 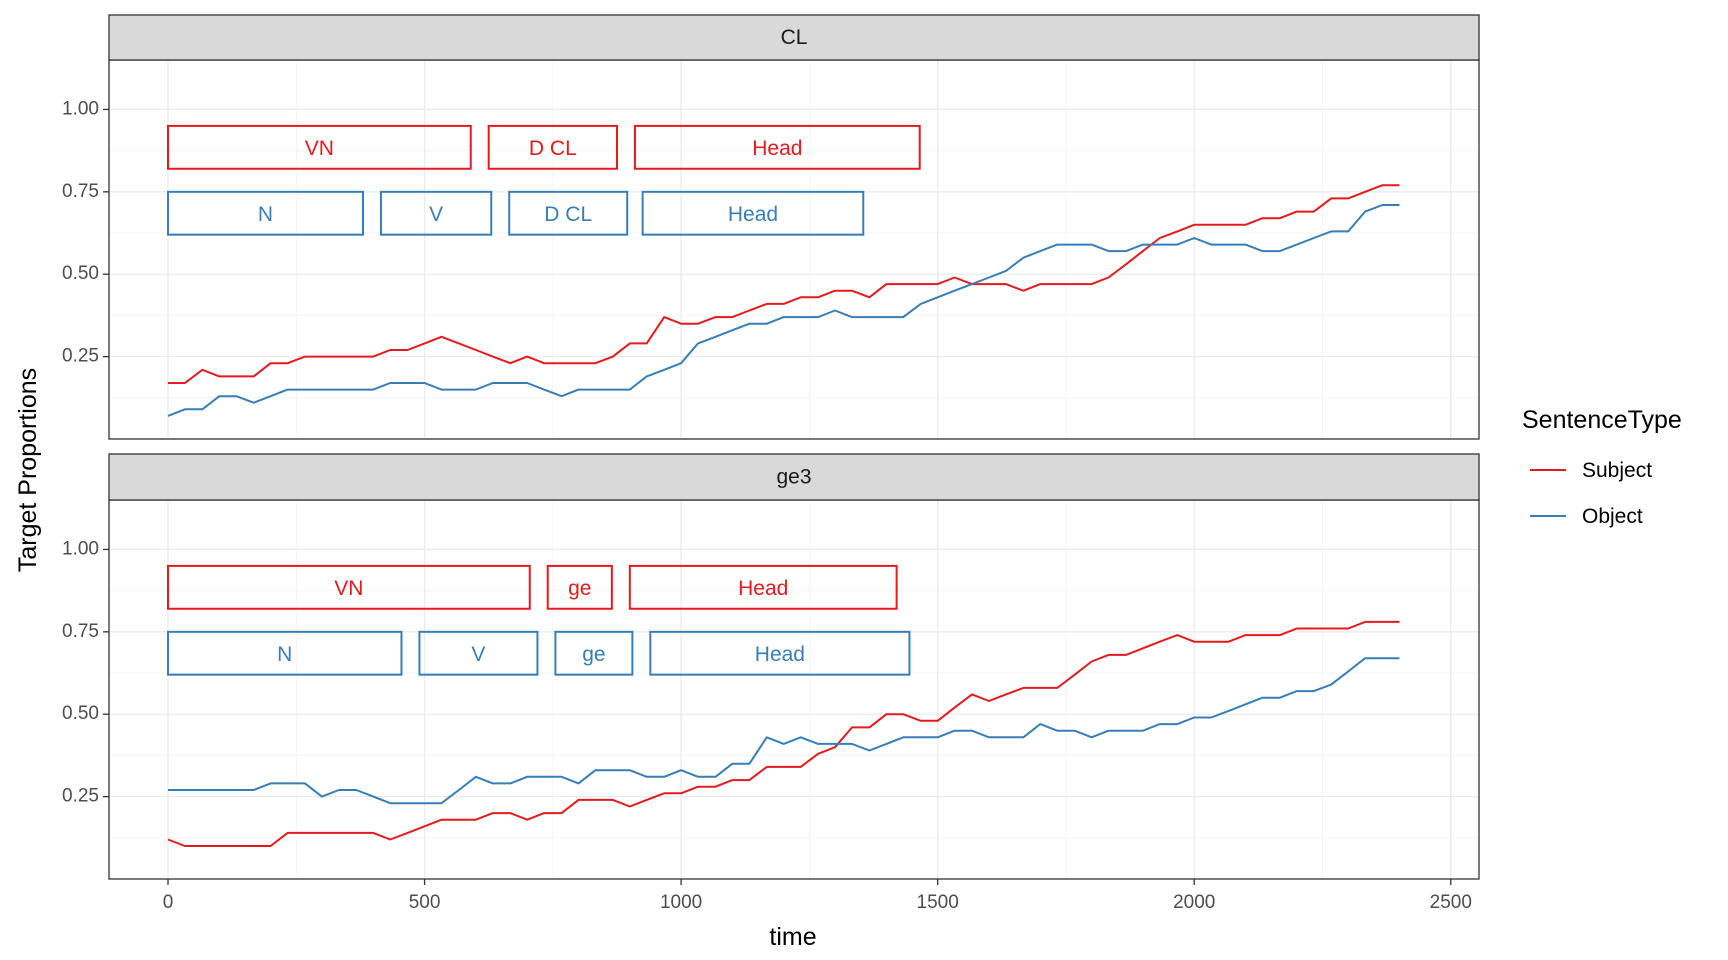 I want to click on x-tick-label: 0, so click(x=168, y=902).